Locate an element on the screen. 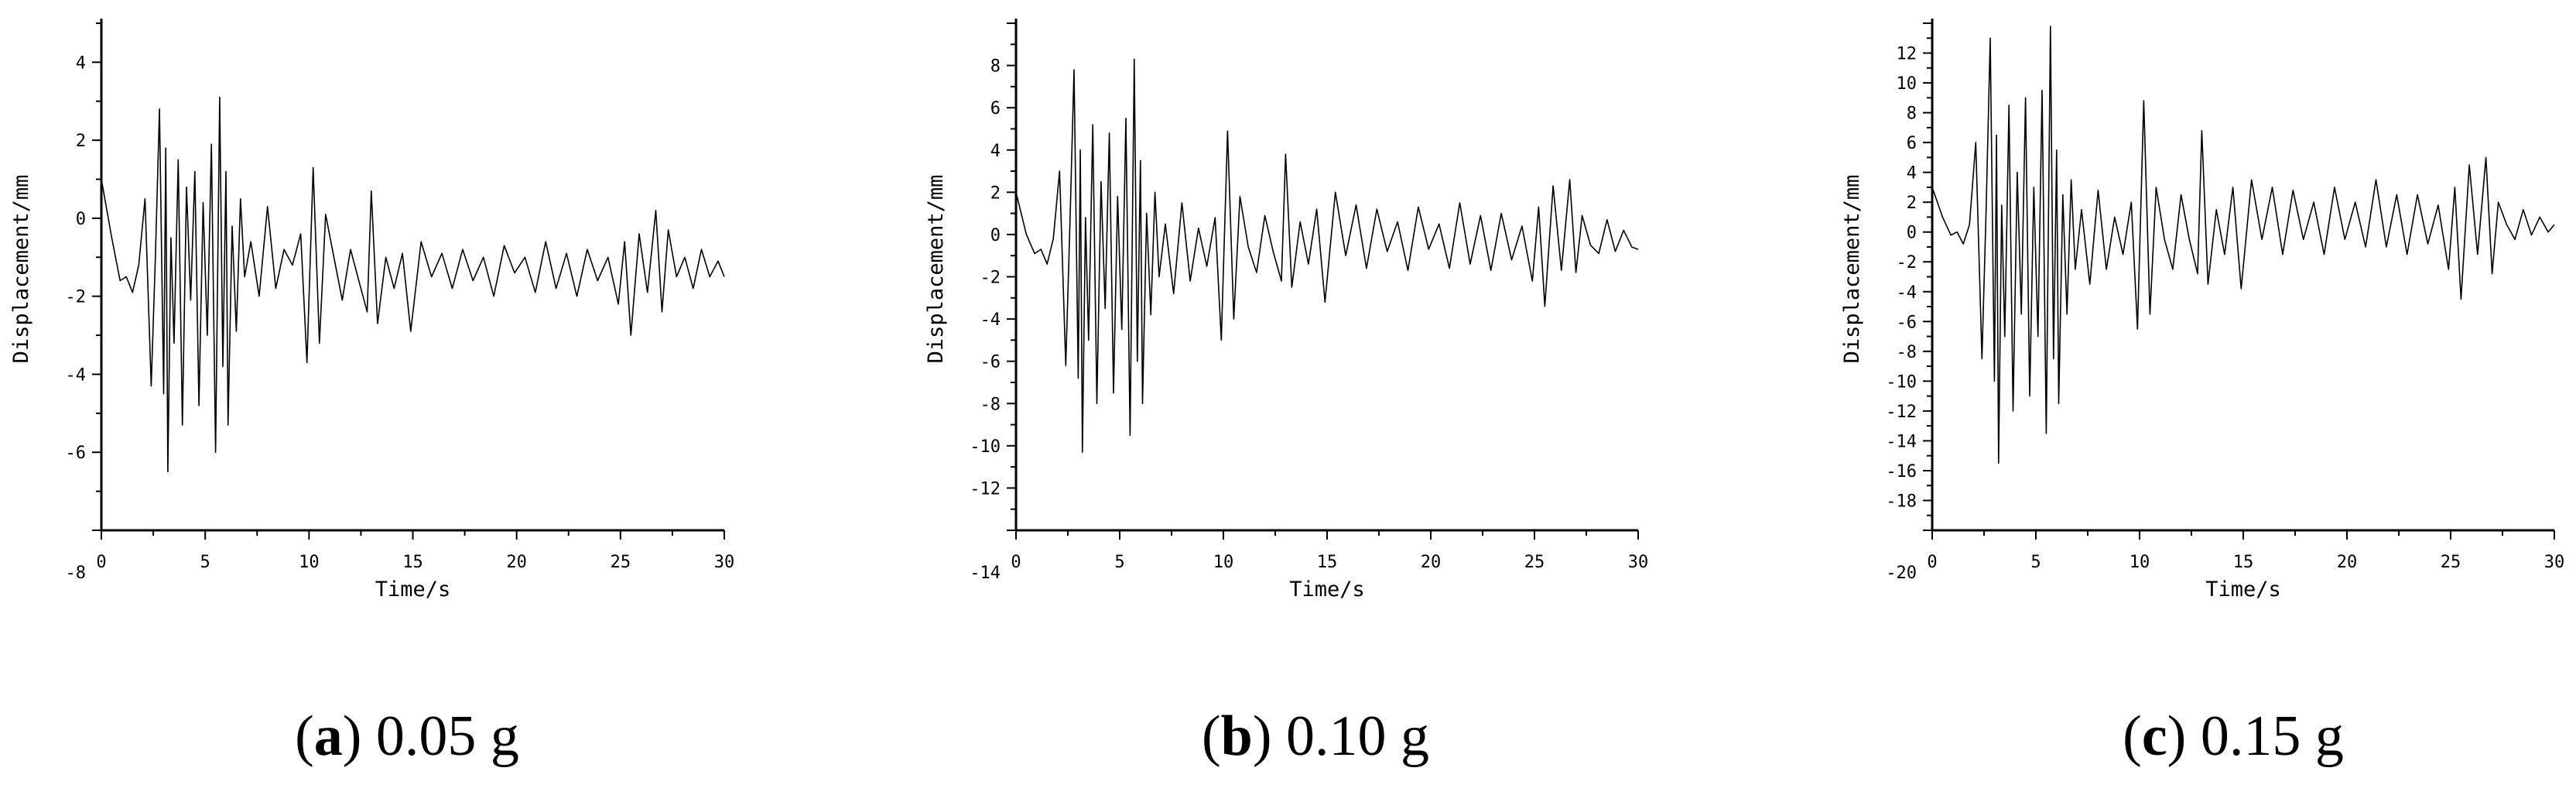  panel-caption: (c) 0.15 g is located at coordinates (2233, 736).